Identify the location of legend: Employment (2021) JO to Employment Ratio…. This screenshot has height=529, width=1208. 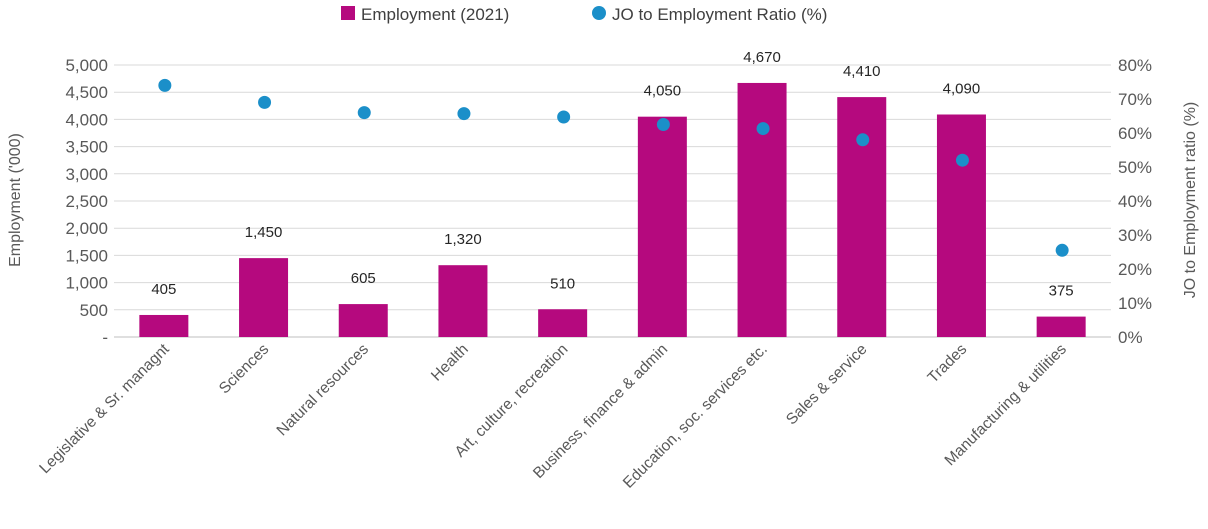
(584, 14).